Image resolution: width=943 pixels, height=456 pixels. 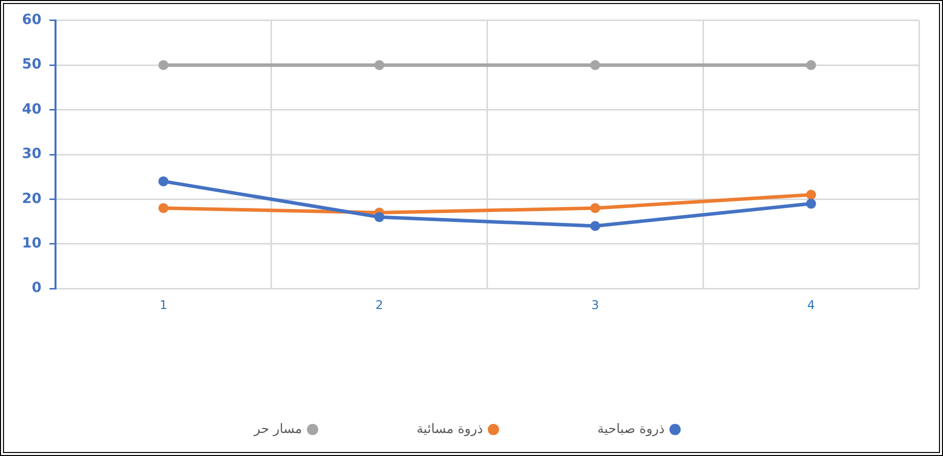 I want to click on x-tick-label: 3, so click(x=595, y=305).